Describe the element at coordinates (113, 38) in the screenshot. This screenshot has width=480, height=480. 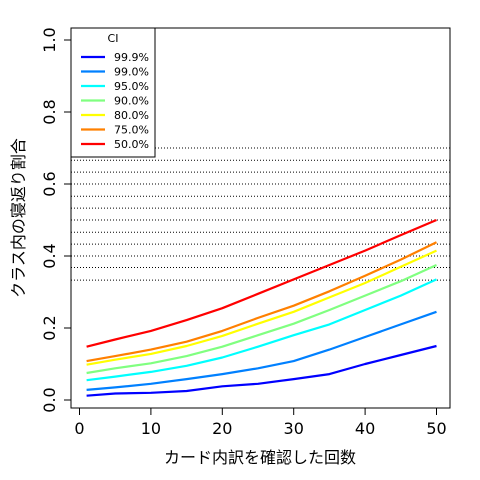
I see `legend-title: CI` at that location.